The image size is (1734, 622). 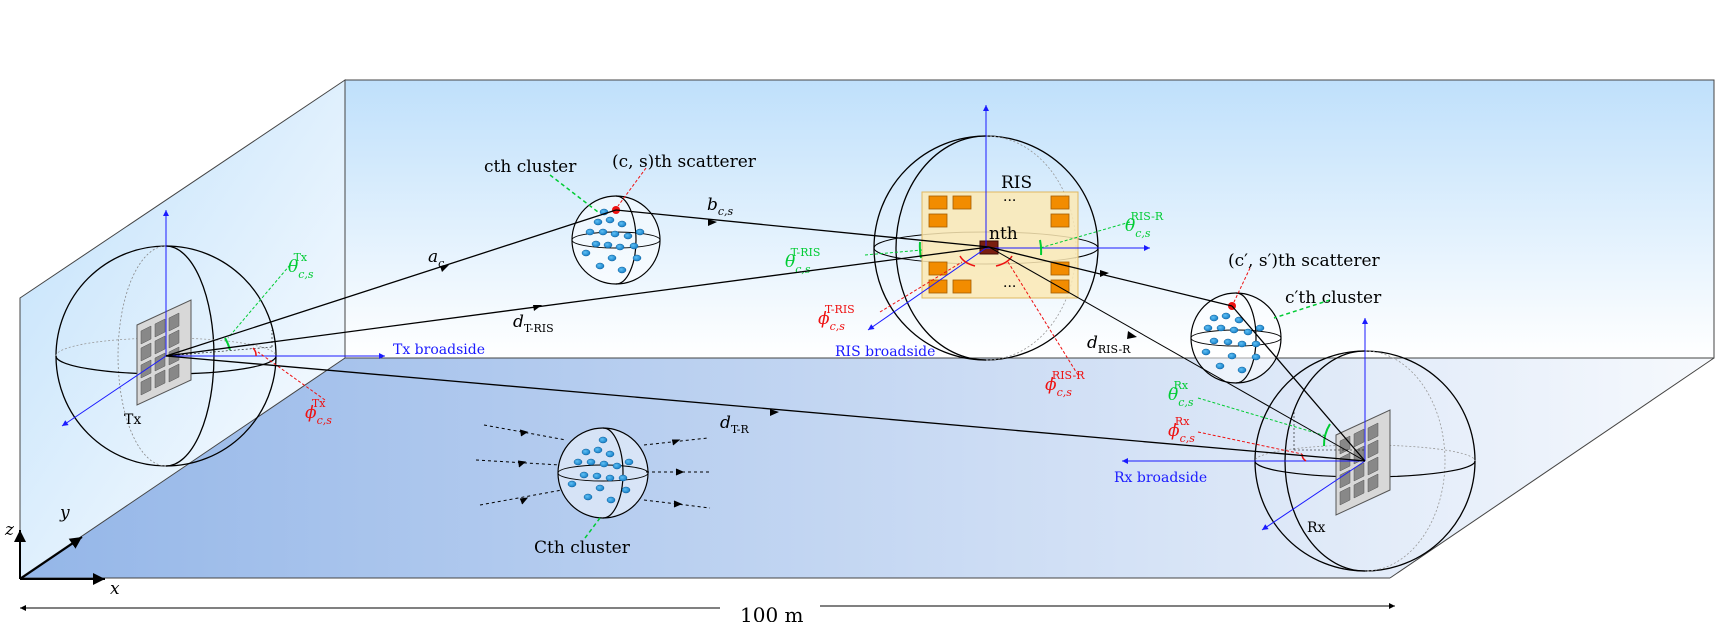 I want to click on ris-panel: ··· ··· RIS nth, so click(x=1000, y=236).